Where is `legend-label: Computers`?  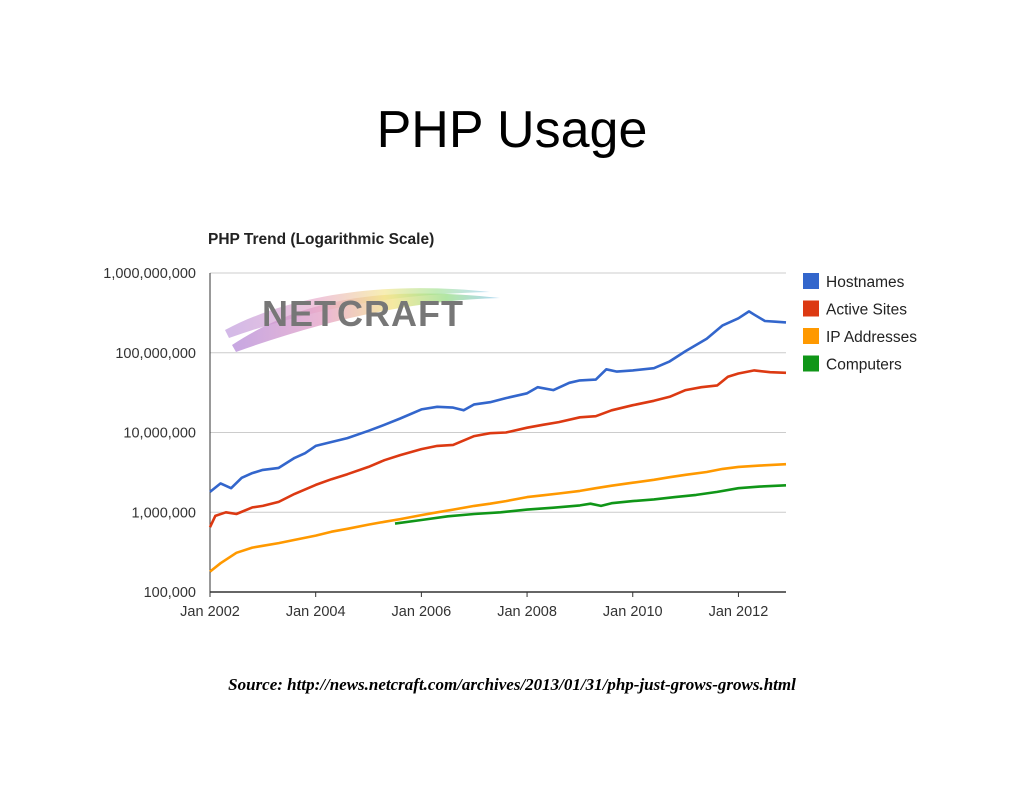 legend-label: Computers is located at coordinates (864, 365).